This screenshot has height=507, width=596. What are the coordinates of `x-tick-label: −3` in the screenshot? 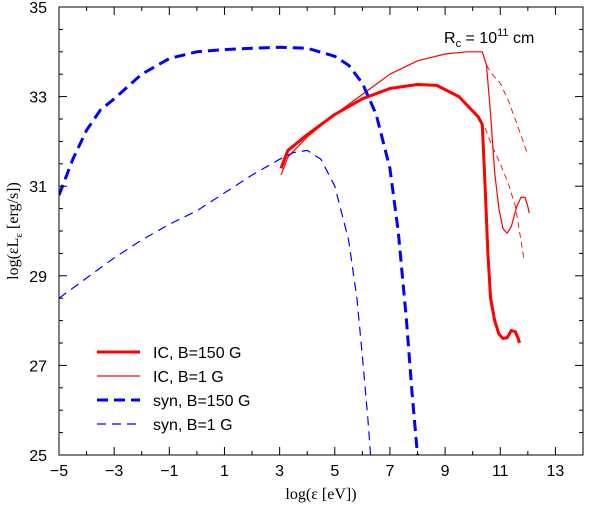 It's located at (114, 471).